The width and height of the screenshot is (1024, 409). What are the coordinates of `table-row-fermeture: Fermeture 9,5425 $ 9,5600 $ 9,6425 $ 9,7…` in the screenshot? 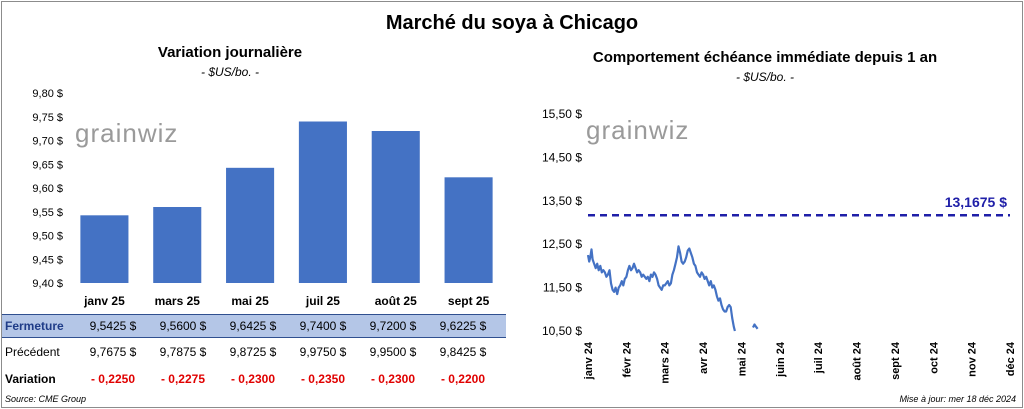 It's located at (254, 326).